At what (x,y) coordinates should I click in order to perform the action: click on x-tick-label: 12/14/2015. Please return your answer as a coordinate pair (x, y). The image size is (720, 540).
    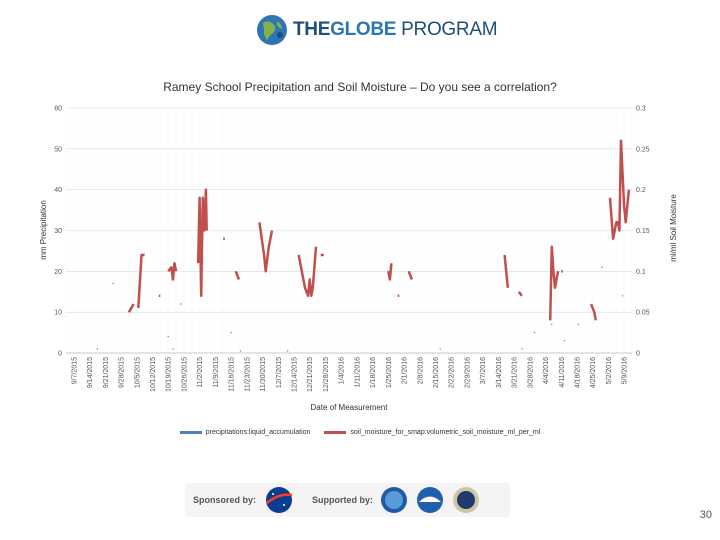
    Looking at the image, I should click on (294, 374).